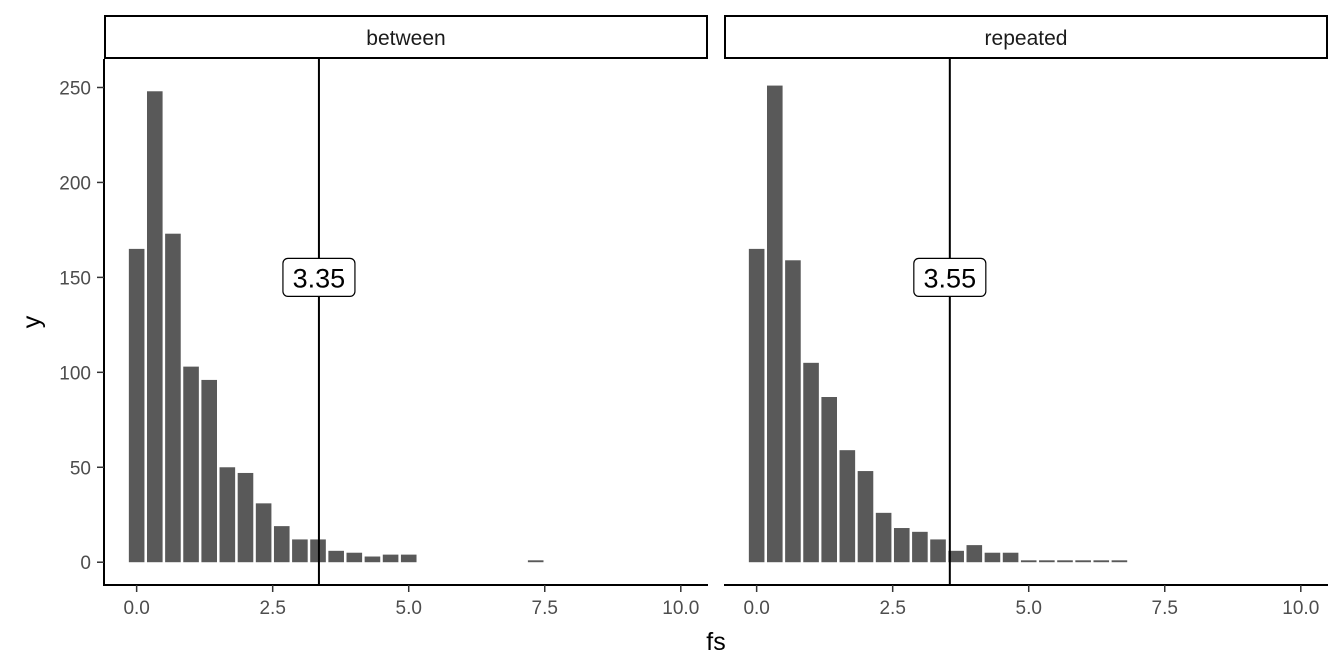  Describe the element at coordinates (75, 278) in the screenshot. I see `y-tick-label-3: 150` at that location.